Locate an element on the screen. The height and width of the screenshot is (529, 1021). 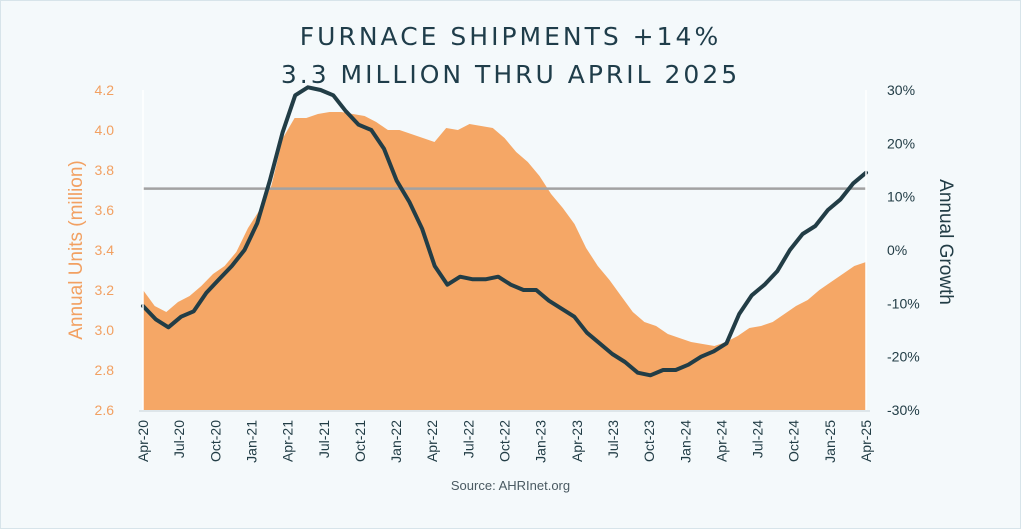
x-tick-label: Apr-25 is located at coordinates (866, 441).